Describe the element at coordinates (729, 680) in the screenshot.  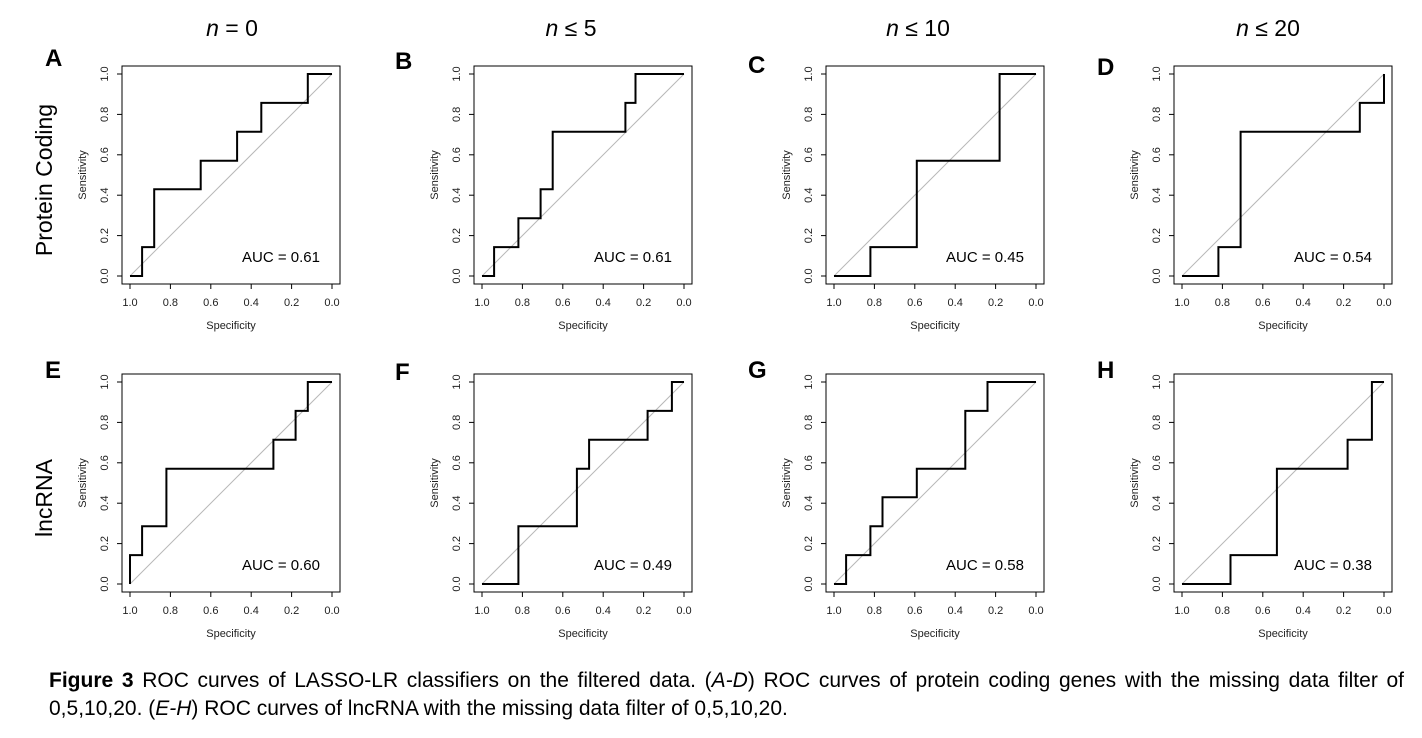
I see `caption-range-1: A-D` at that location.